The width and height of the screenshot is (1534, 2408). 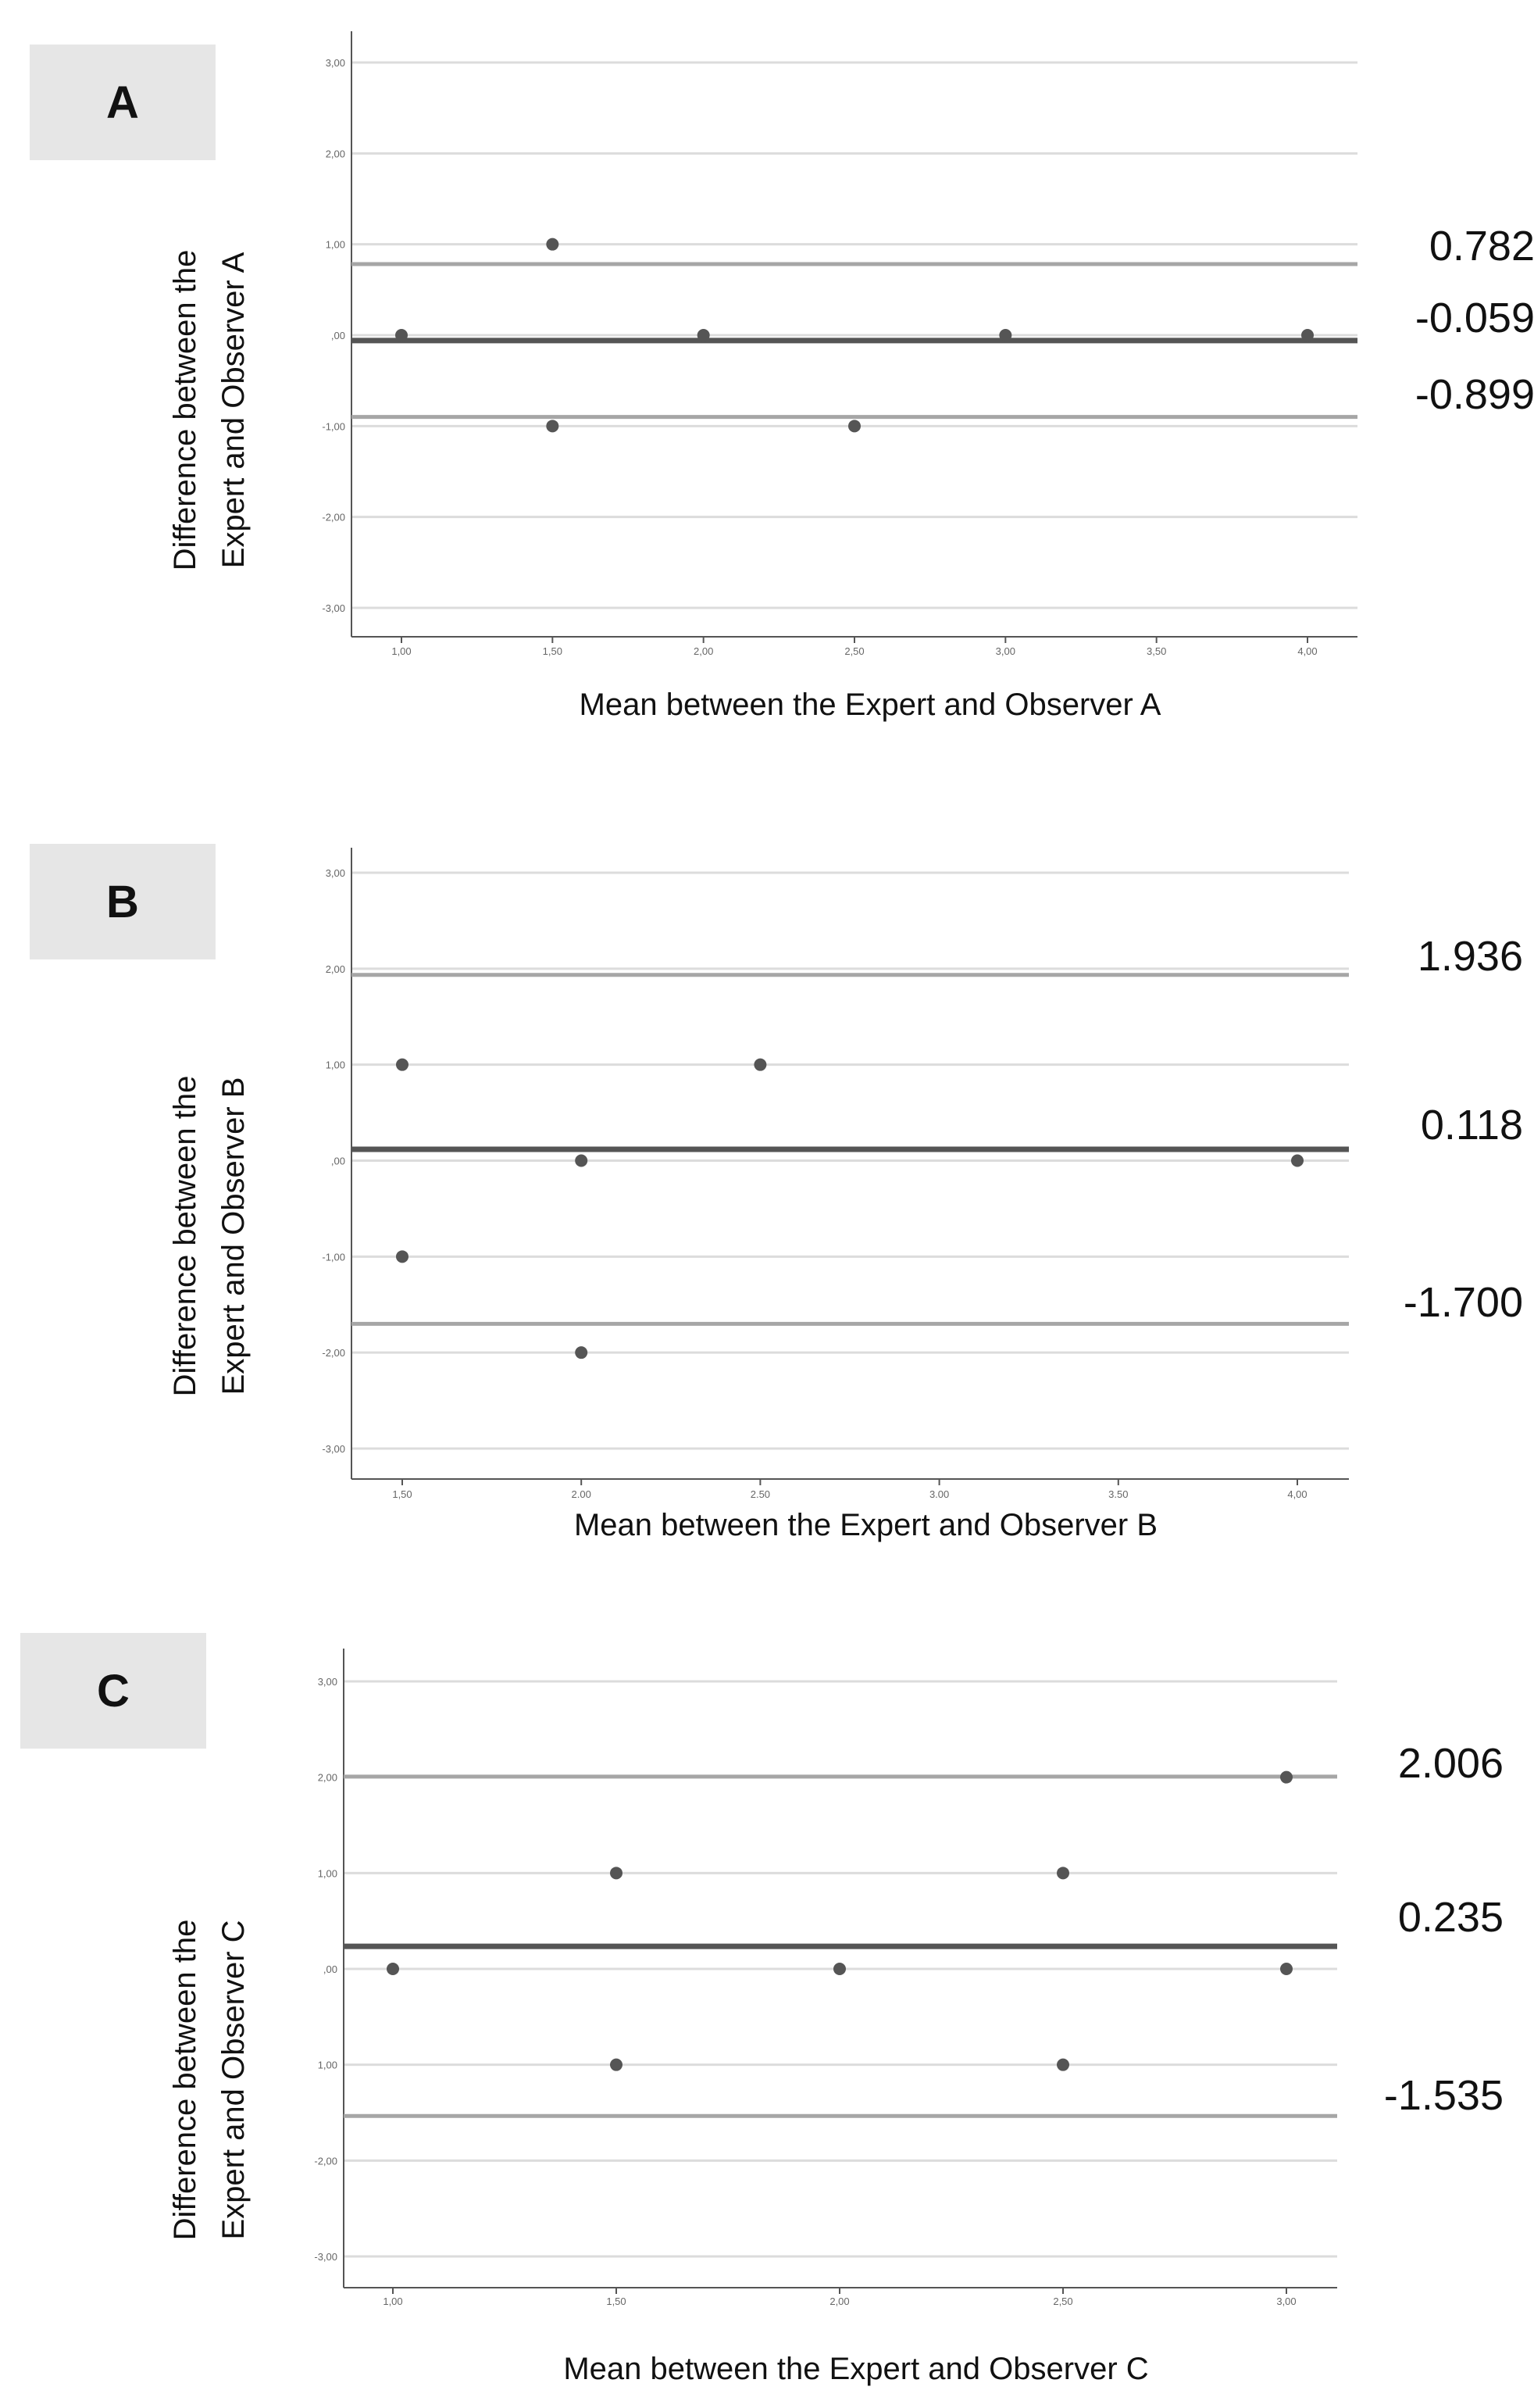 I want to click on reference-line-label: -1.535, so click(x=1444, y=2095).